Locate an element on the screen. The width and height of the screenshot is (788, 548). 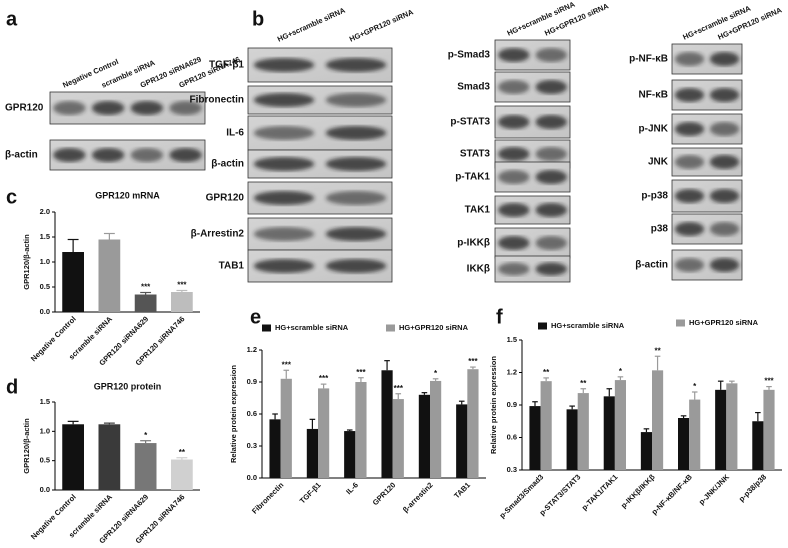
x-tick-label: p-JNK/JNK is located at coordinates (714, 489).